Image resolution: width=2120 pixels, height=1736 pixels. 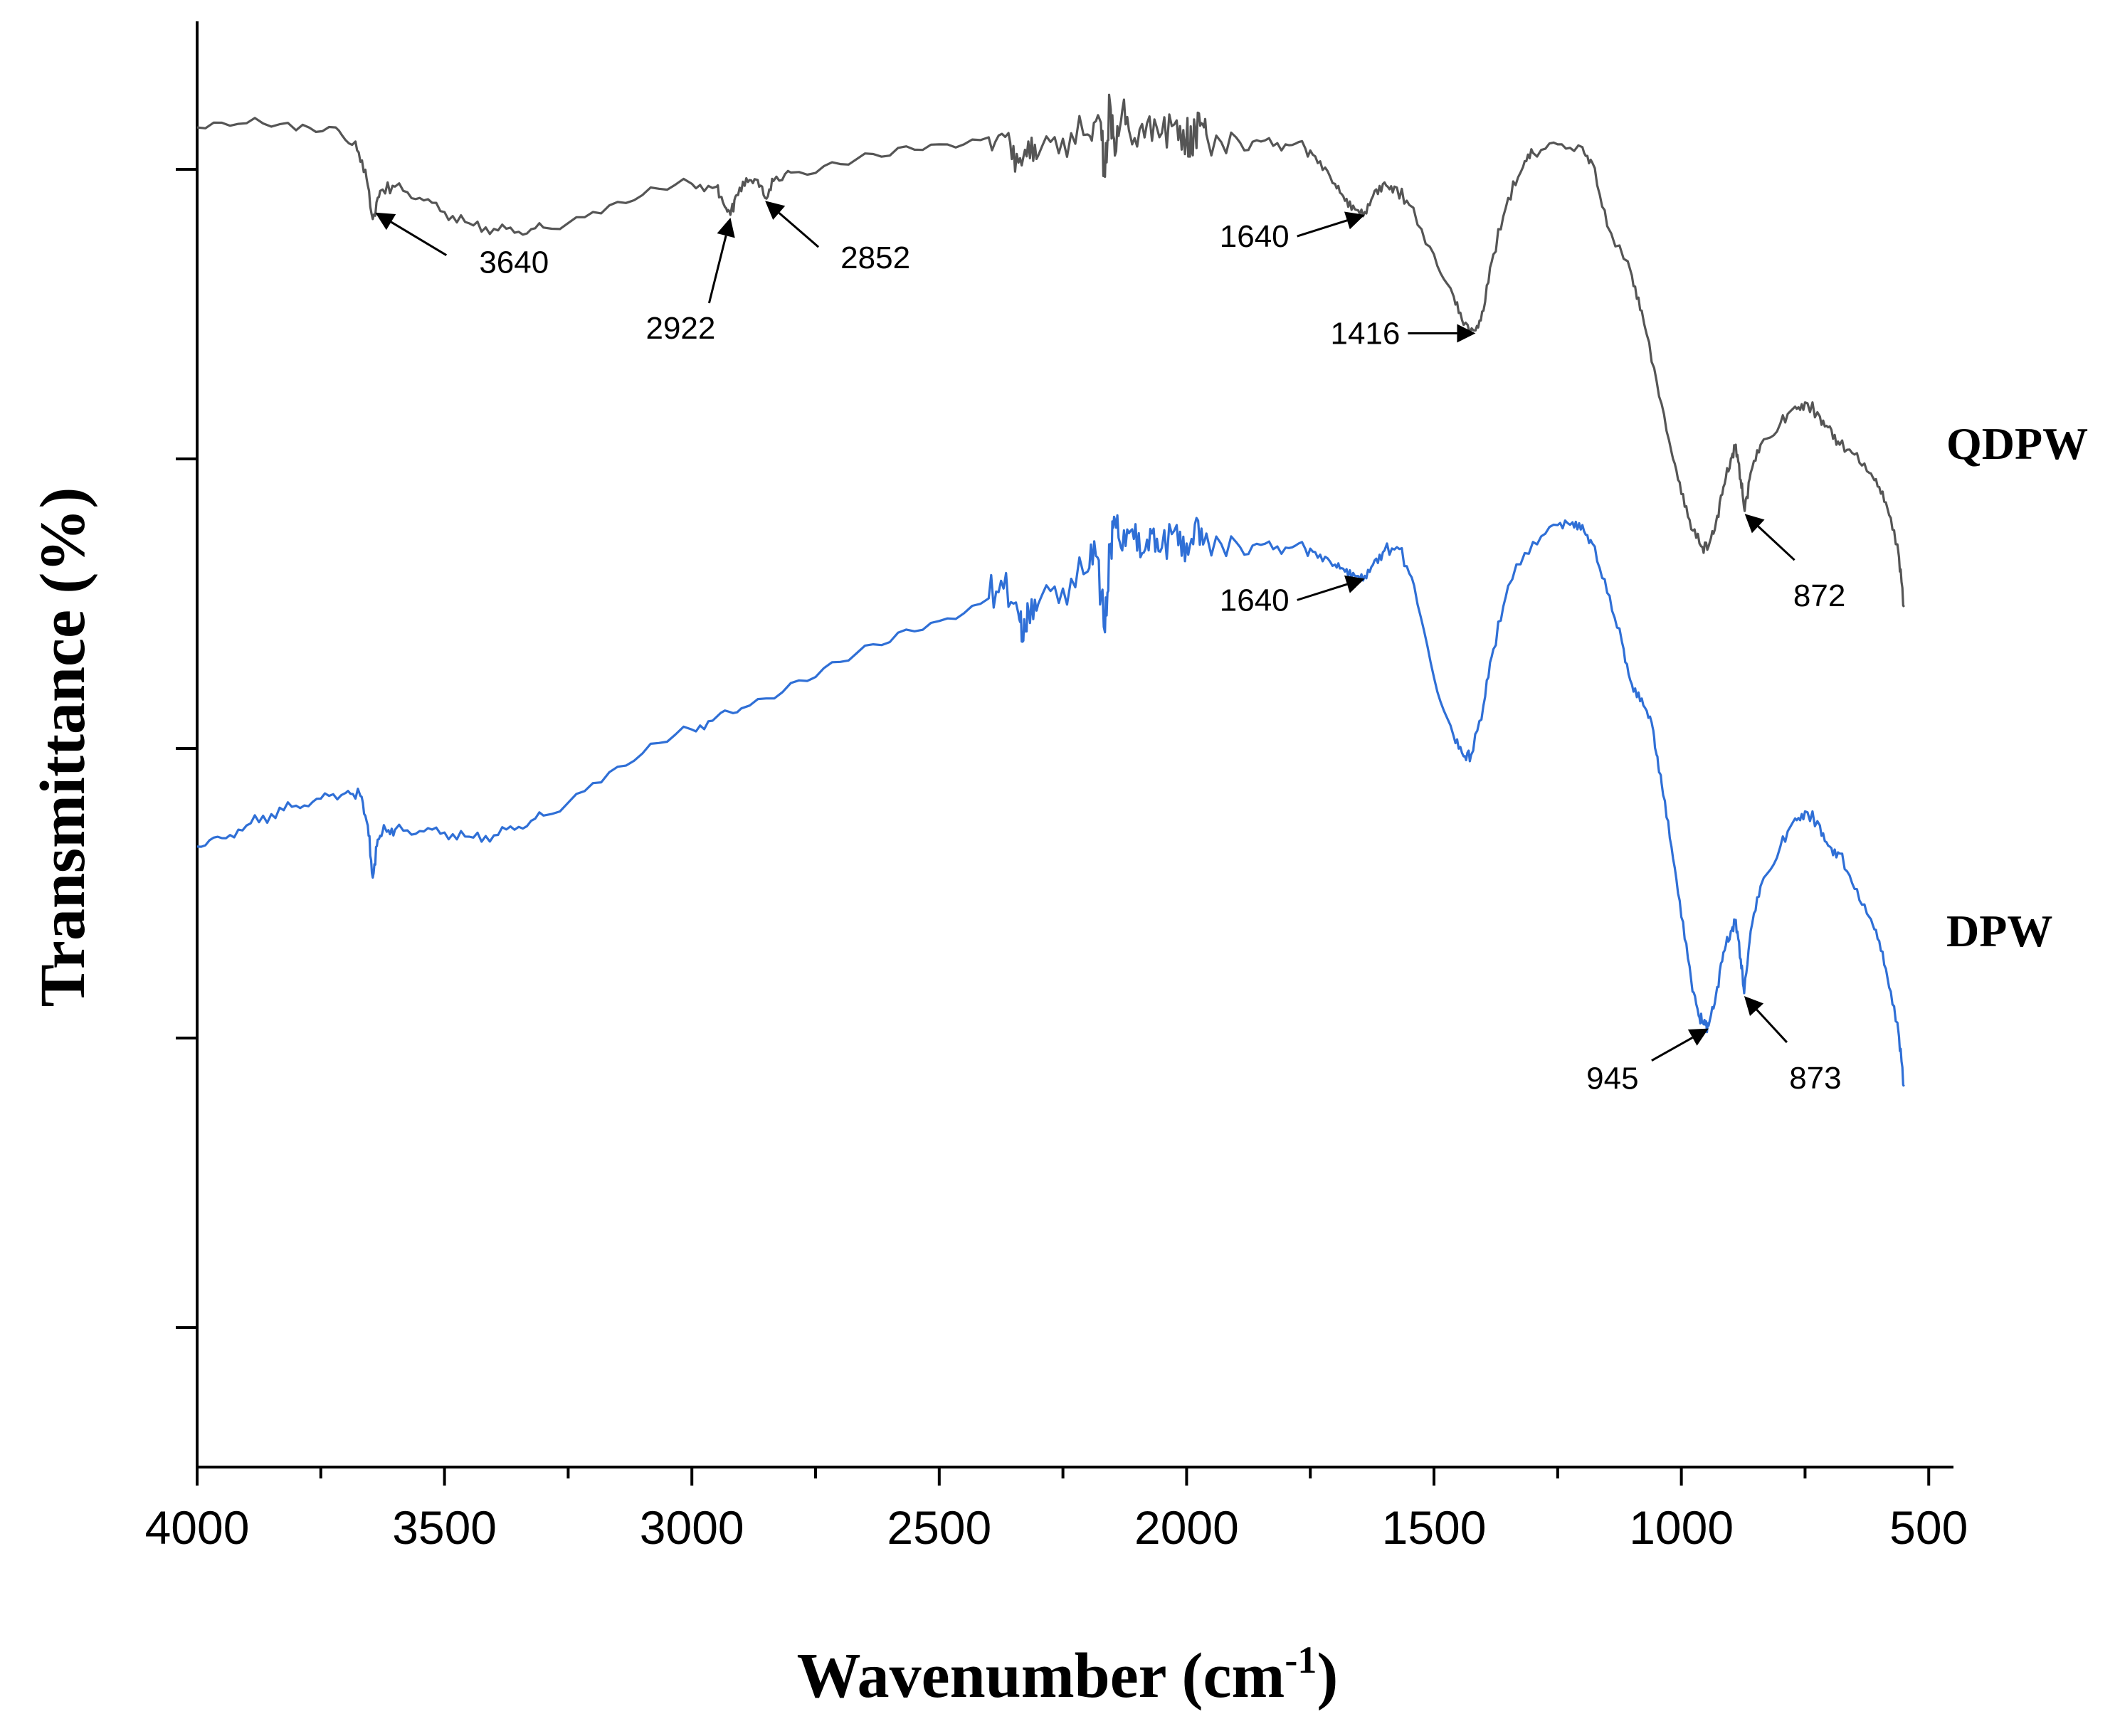 I want to click on annotation-label: 945, so click(x=1612, y=1079).